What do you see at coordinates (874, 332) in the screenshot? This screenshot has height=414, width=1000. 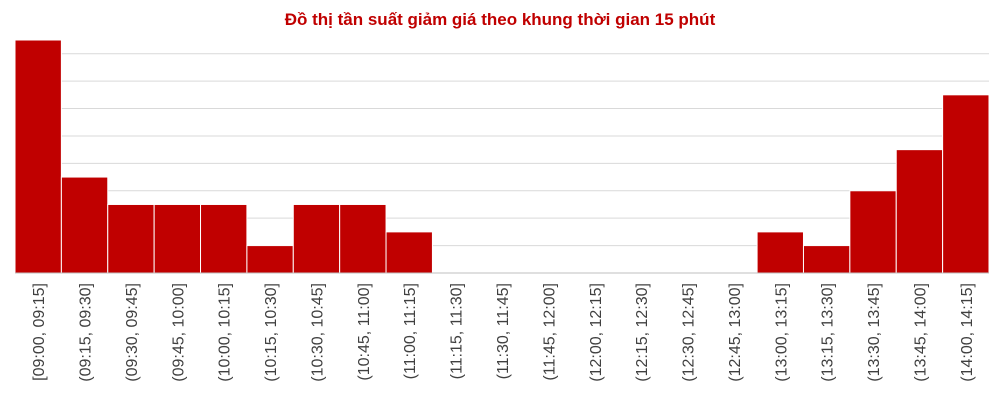 I see `x-tick-label: (13:30, 13:45]` at bounding box center [874, 332].